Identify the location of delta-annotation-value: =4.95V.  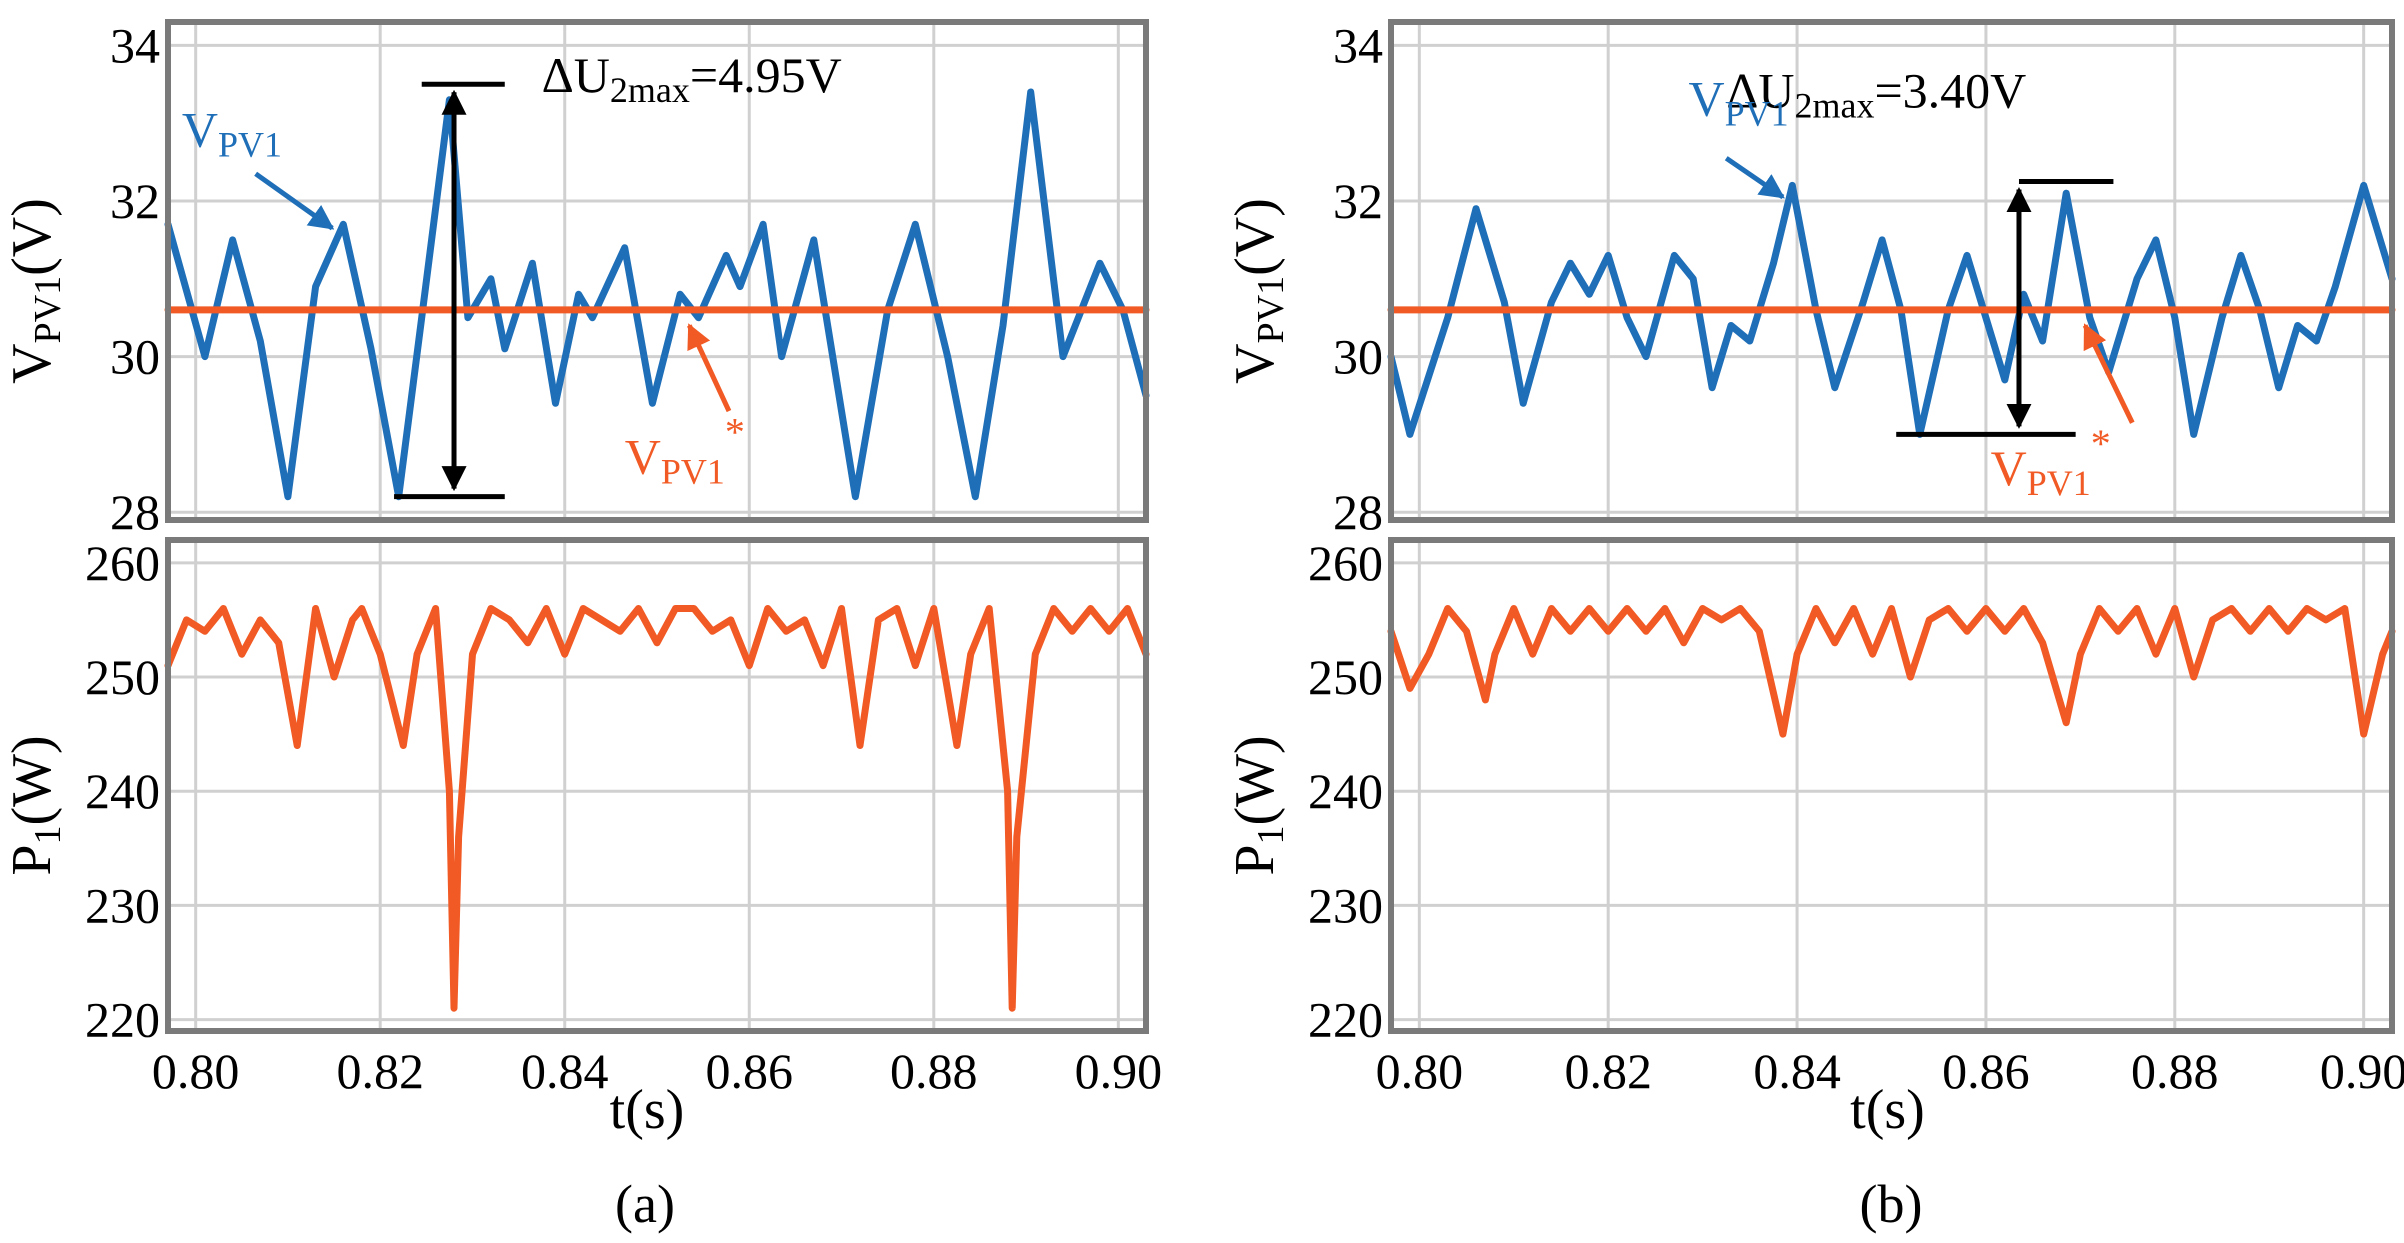
(766, 75).